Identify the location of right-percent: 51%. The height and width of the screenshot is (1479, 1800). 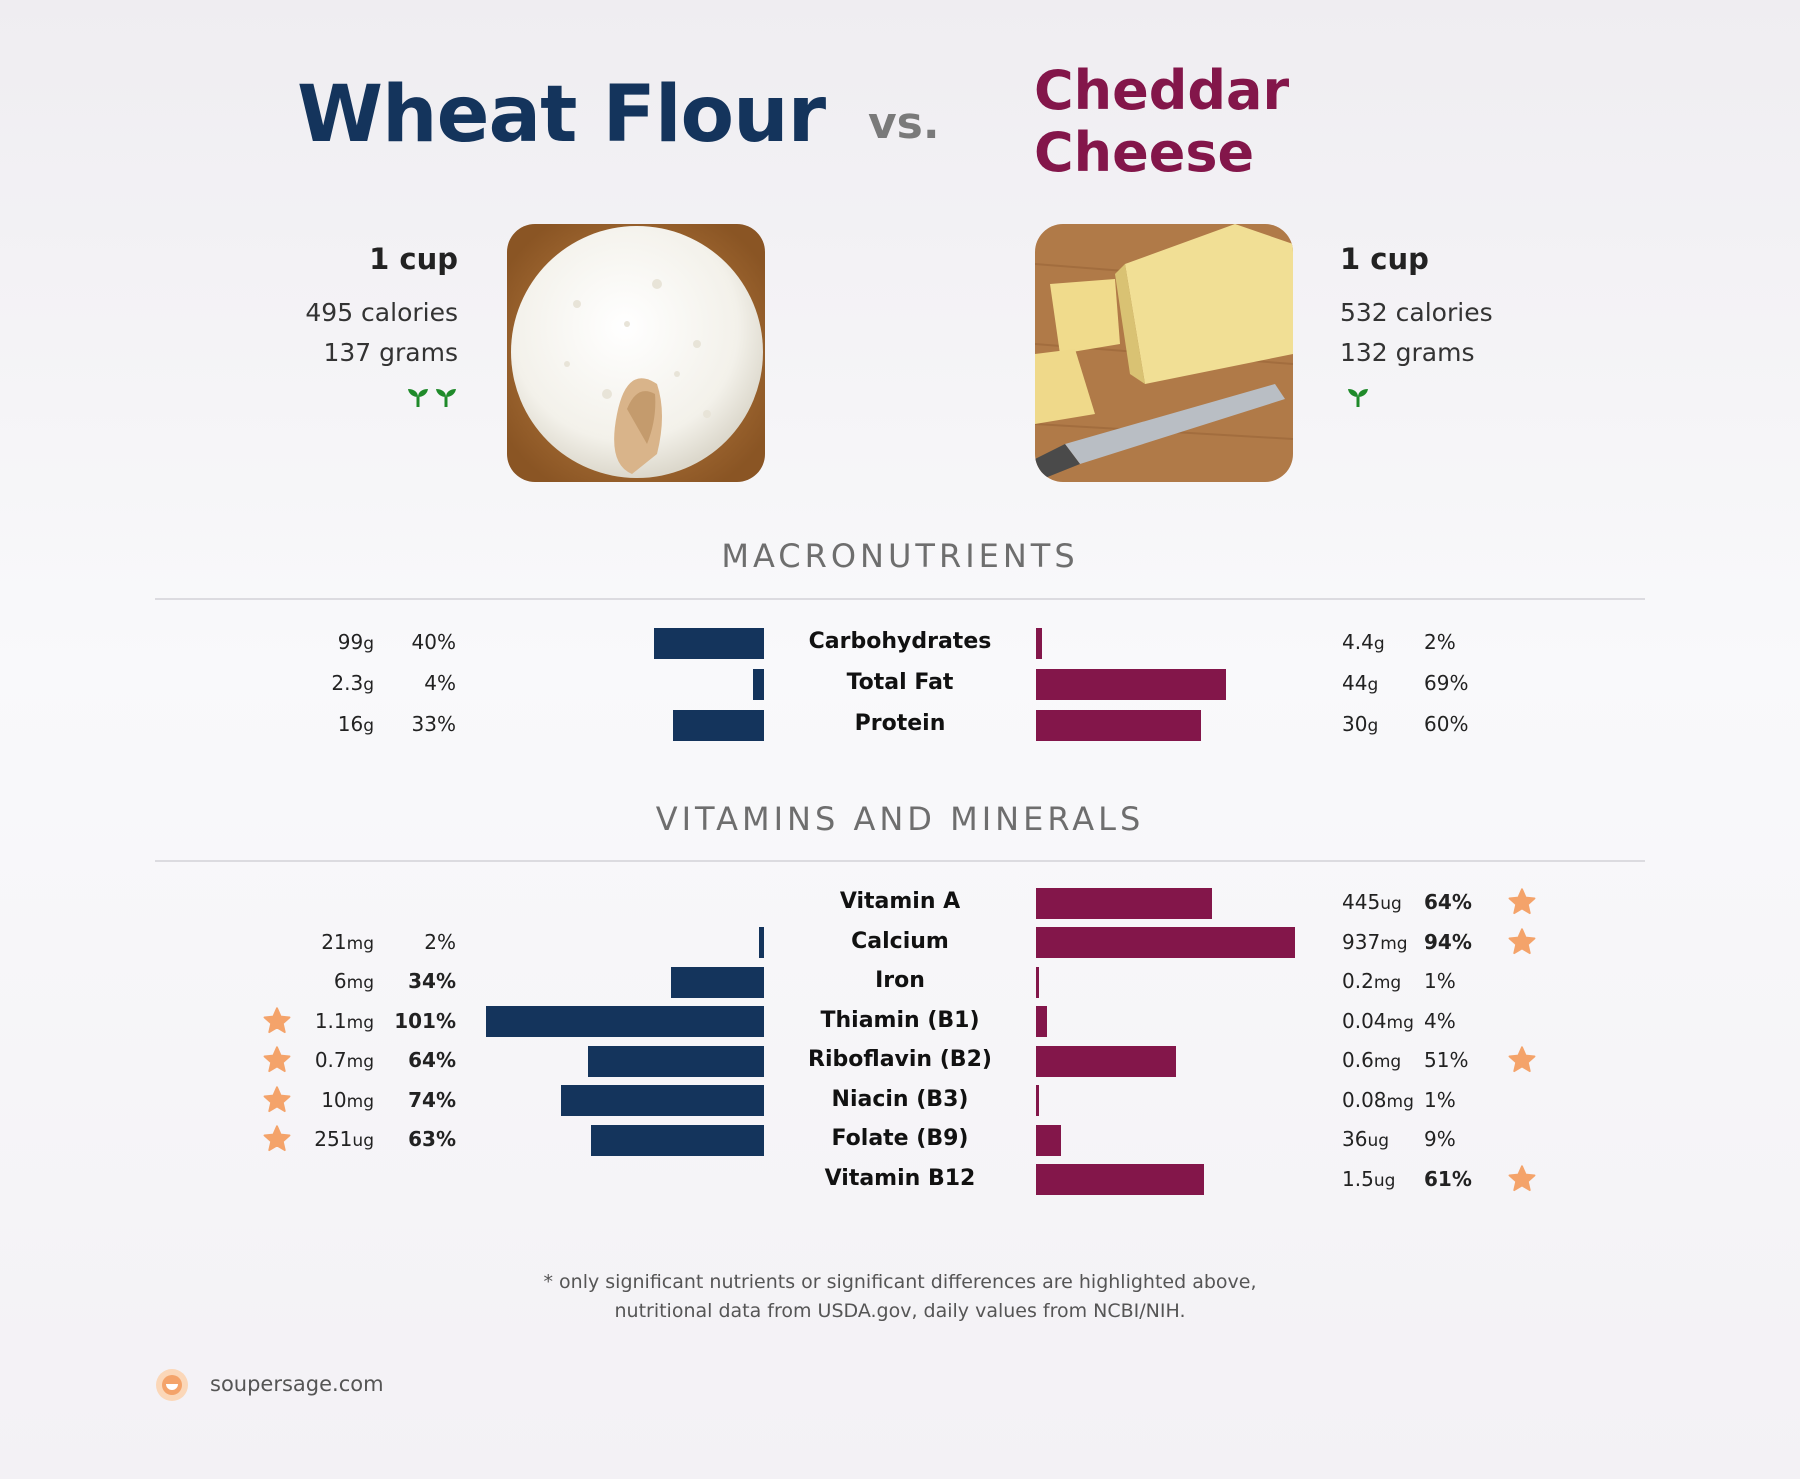
(1446, 1060).